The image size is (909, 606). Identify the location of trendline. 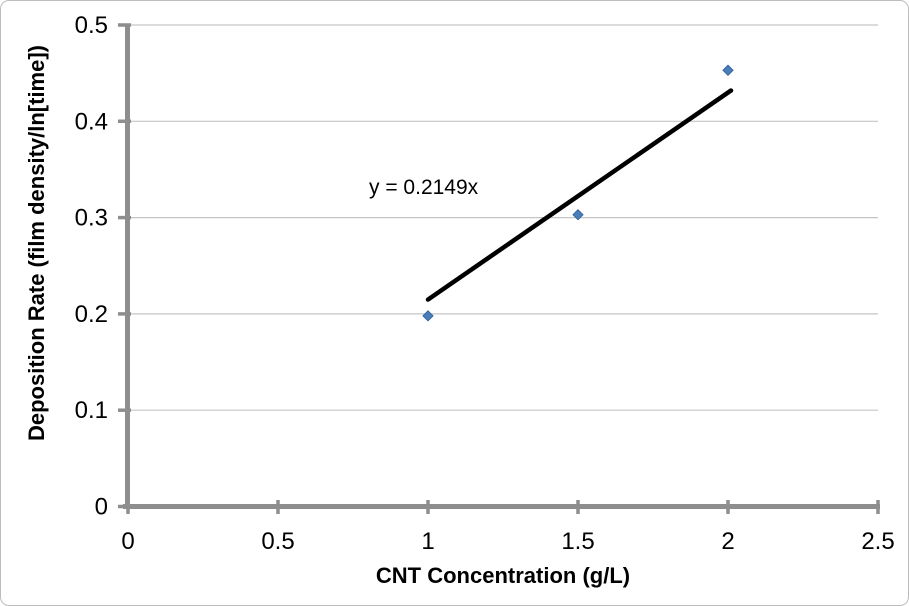
(579, 195).